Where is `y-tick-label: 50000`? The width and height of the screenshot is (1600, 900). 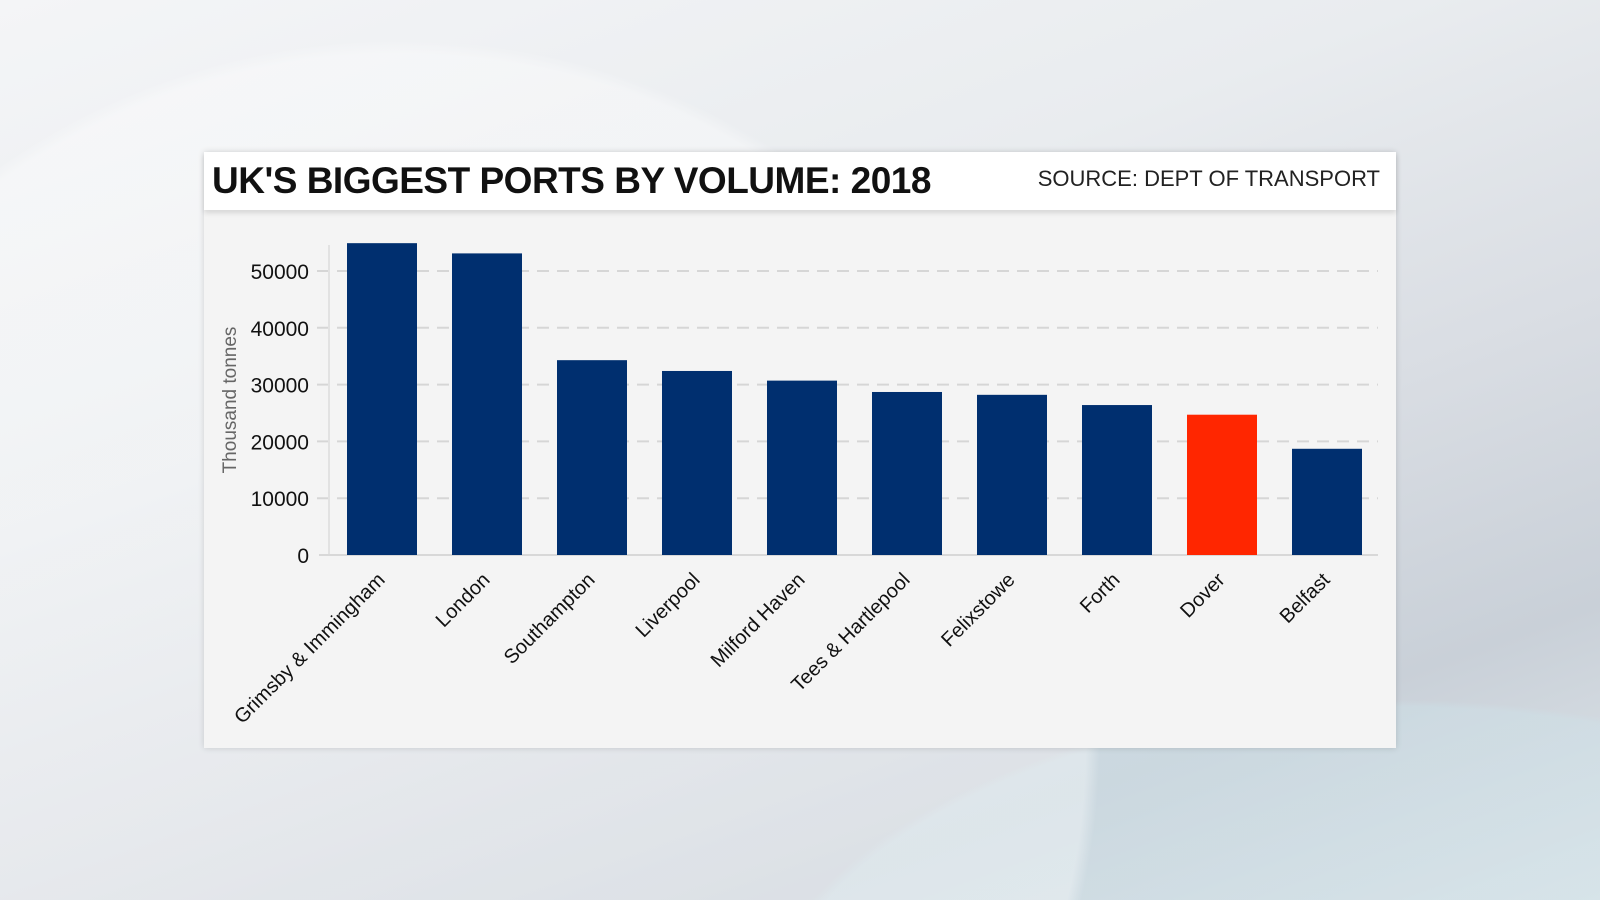 y-tick-label: 50000 is located at coordinates (280, 272).